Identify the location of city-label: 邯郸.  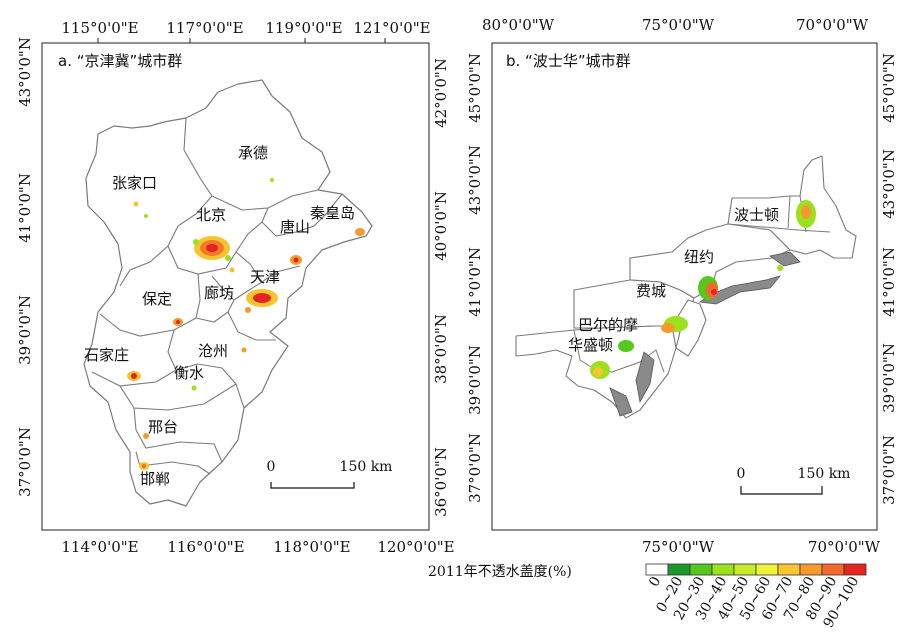
(155, 479).